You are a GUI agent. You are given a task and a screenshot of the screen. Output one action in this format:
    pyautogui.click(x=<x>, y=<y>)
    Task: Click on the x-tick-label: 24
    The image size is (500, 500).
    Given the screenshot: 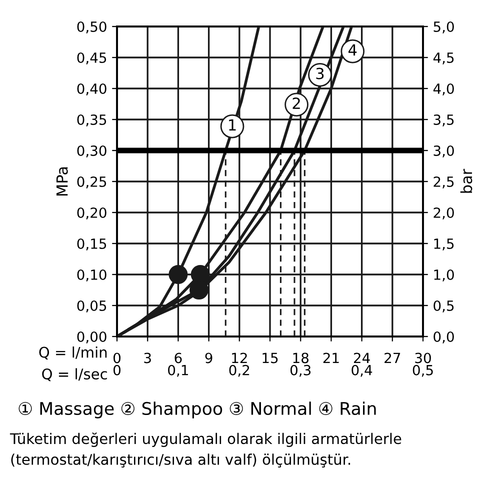 What is the action you would take?
    pyautogui.click(x=362, y=358)
    